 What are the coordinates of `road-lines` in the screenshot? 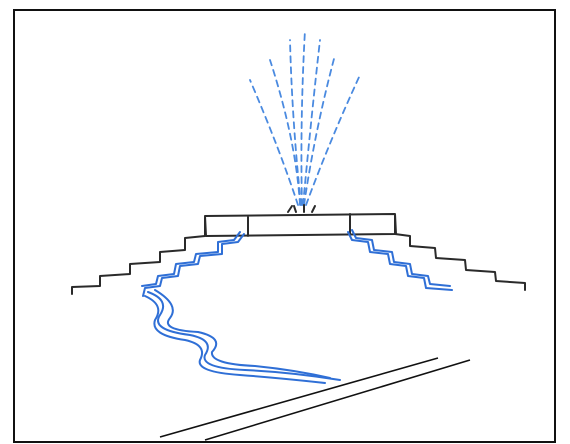 It's located at (315, 399).